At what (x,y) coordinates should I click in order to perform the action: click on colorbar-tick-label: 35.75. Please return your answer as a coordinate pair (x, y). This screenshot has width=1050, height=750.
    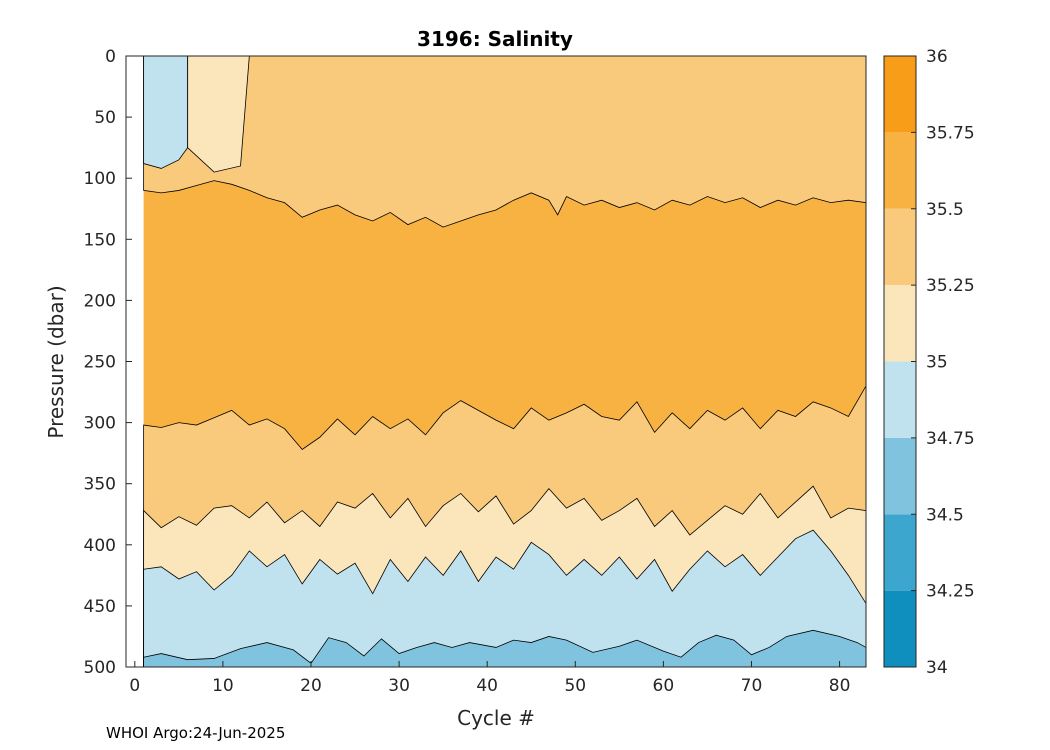
    Looking at the image, I should click on (950, 133).